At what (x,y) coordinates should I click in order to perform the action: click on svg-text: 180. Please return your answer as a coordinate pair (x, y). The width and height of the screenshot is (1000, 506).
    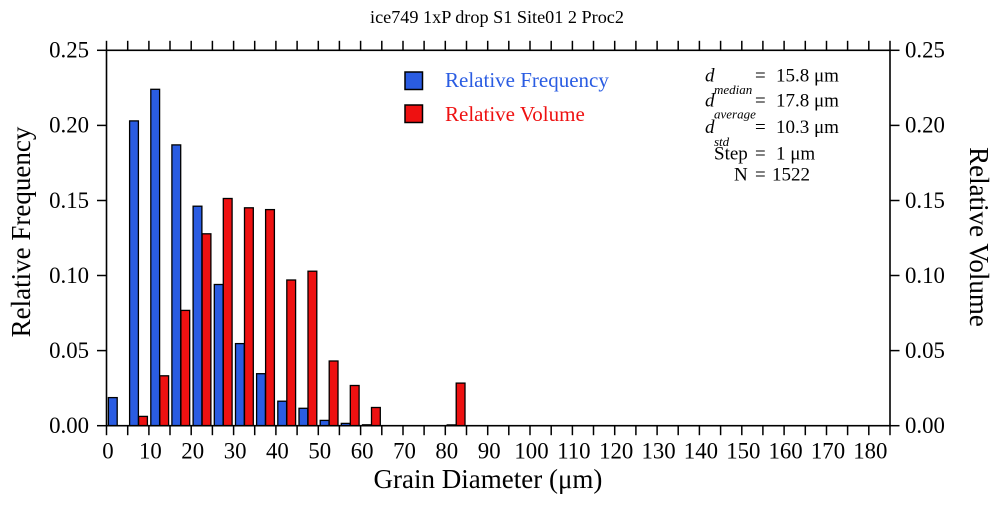
    Looking at the image, I should click on (870, 451).